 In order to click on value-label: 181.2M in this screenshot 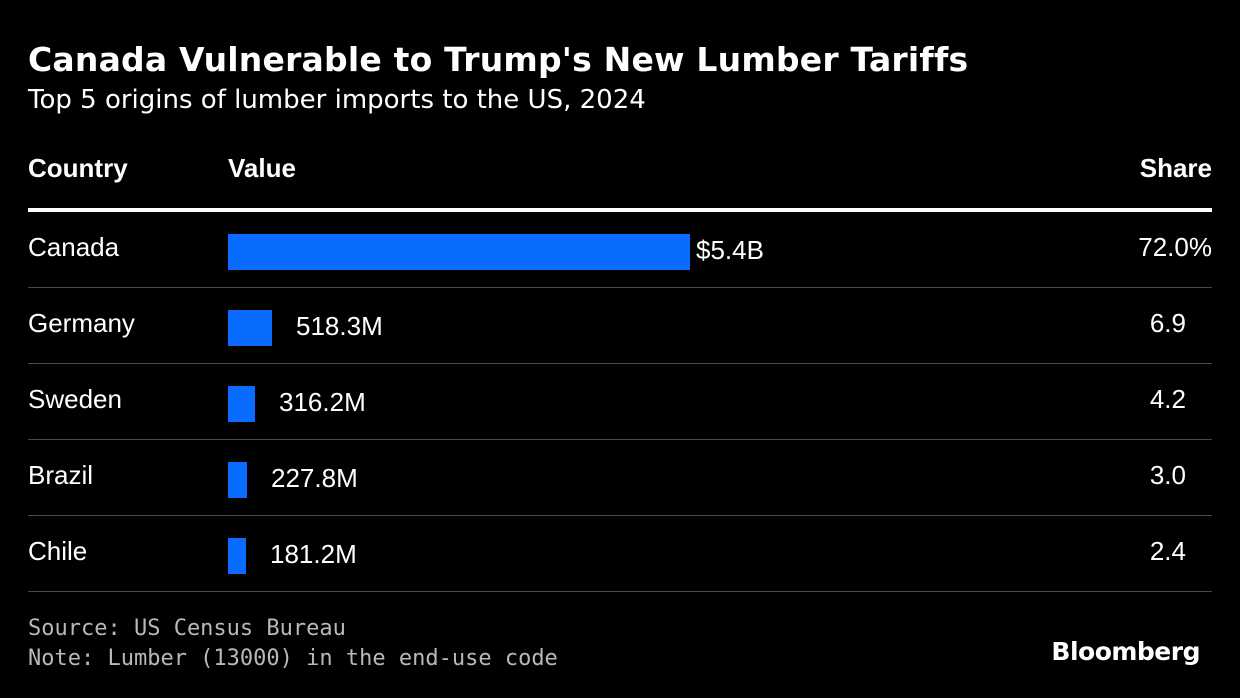, I will do `click(313, 554)`.